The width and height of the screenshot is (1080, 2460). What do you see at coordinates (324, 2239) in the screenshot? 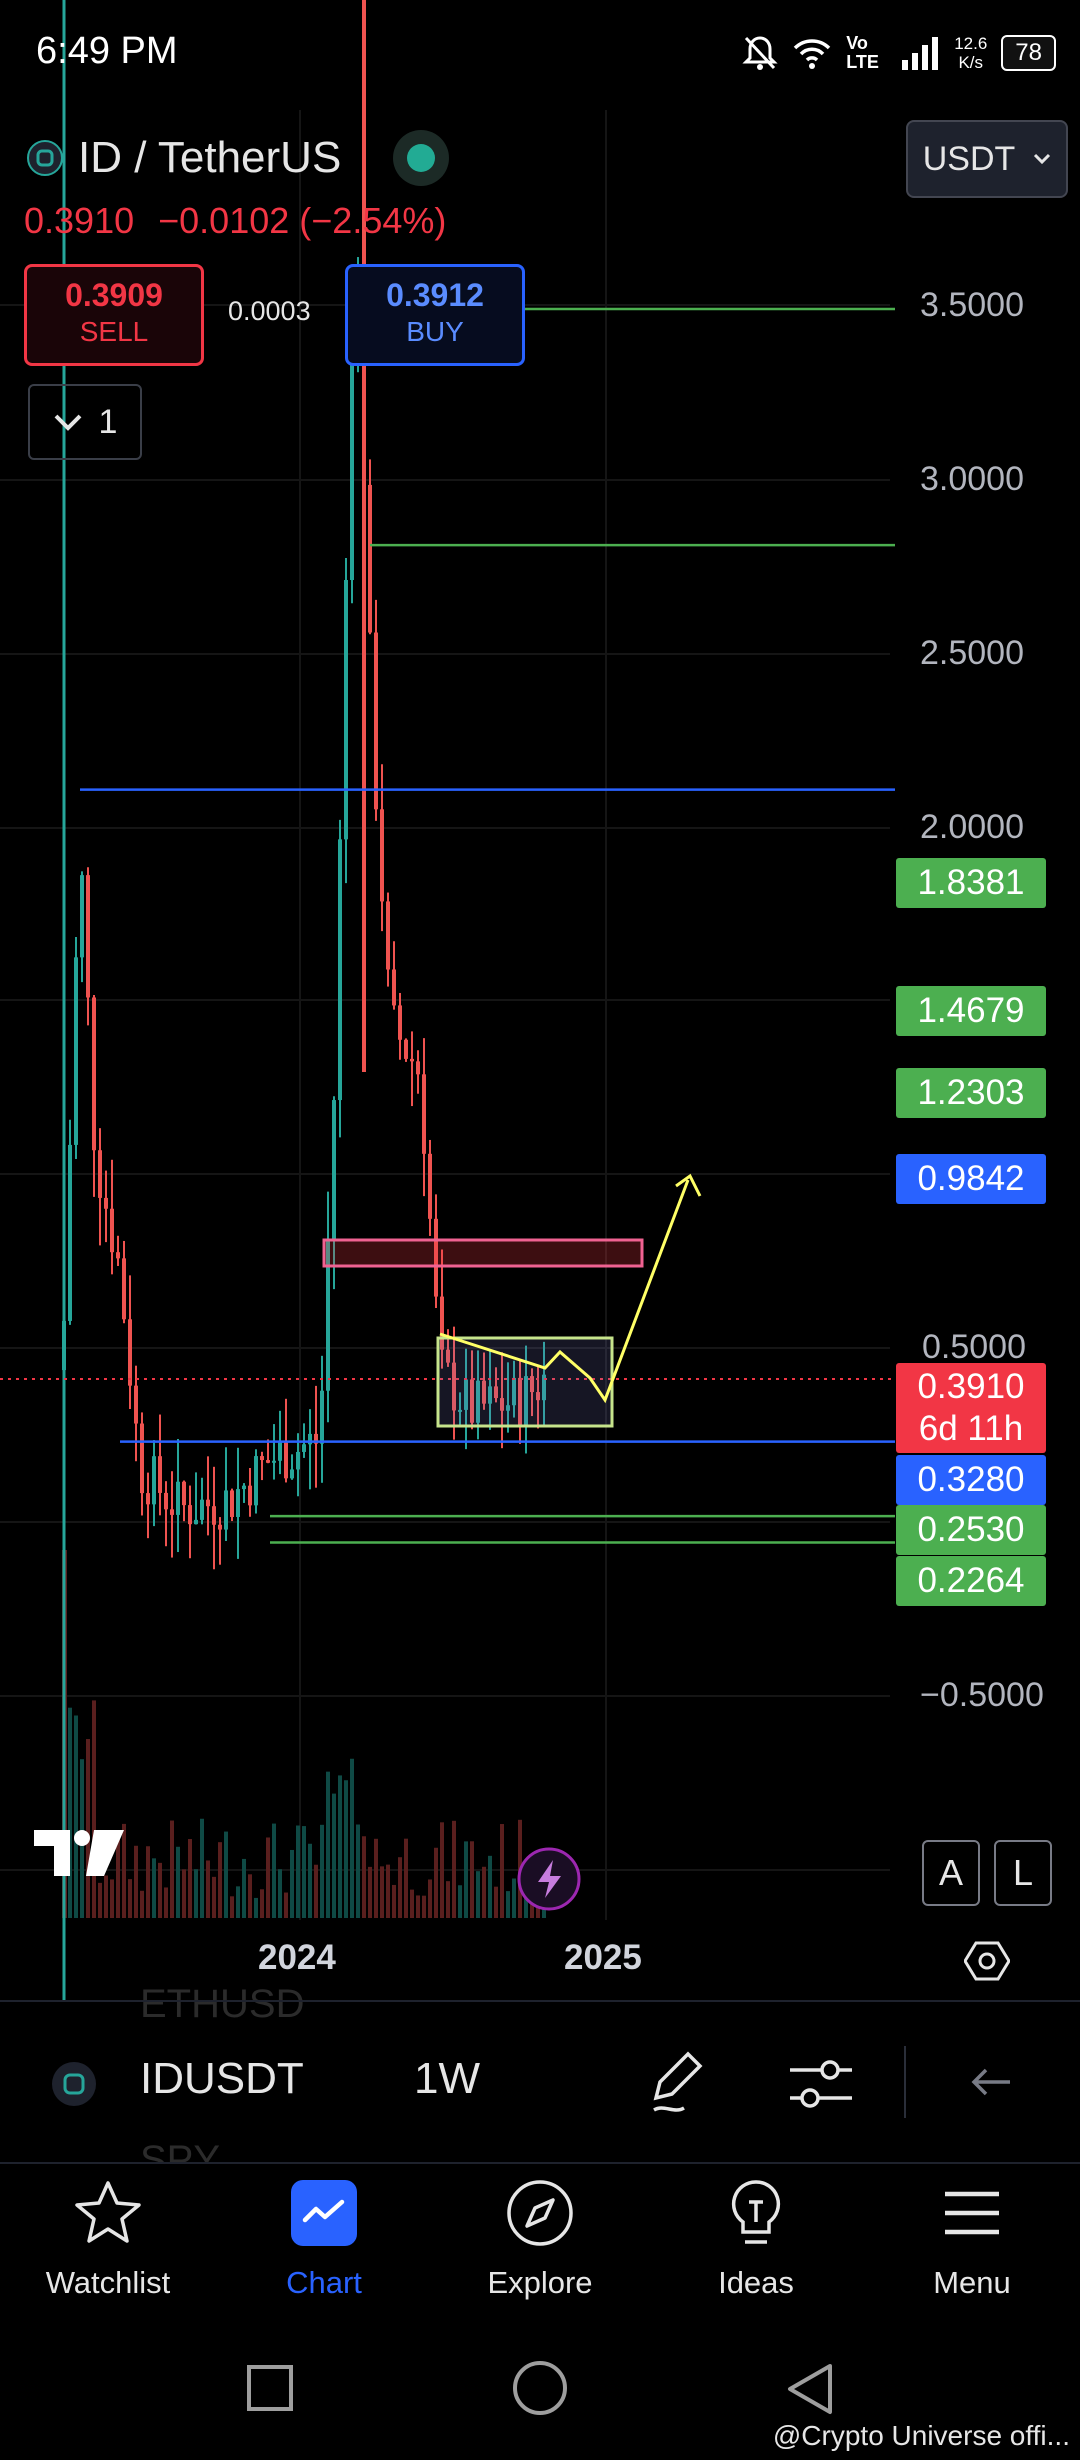
I see `nav-chart: Chart` at bounding box center [324, 2239].